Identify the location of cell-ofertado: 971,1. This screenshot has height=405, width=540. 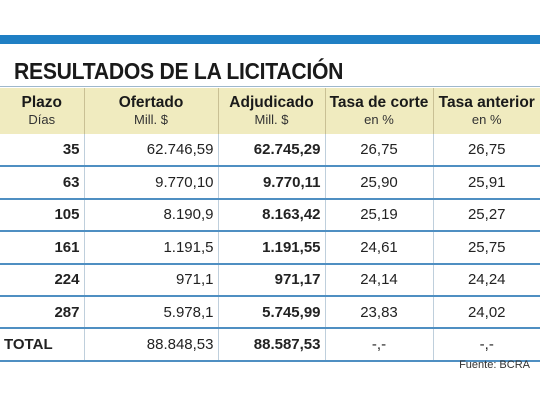
(151, 280).